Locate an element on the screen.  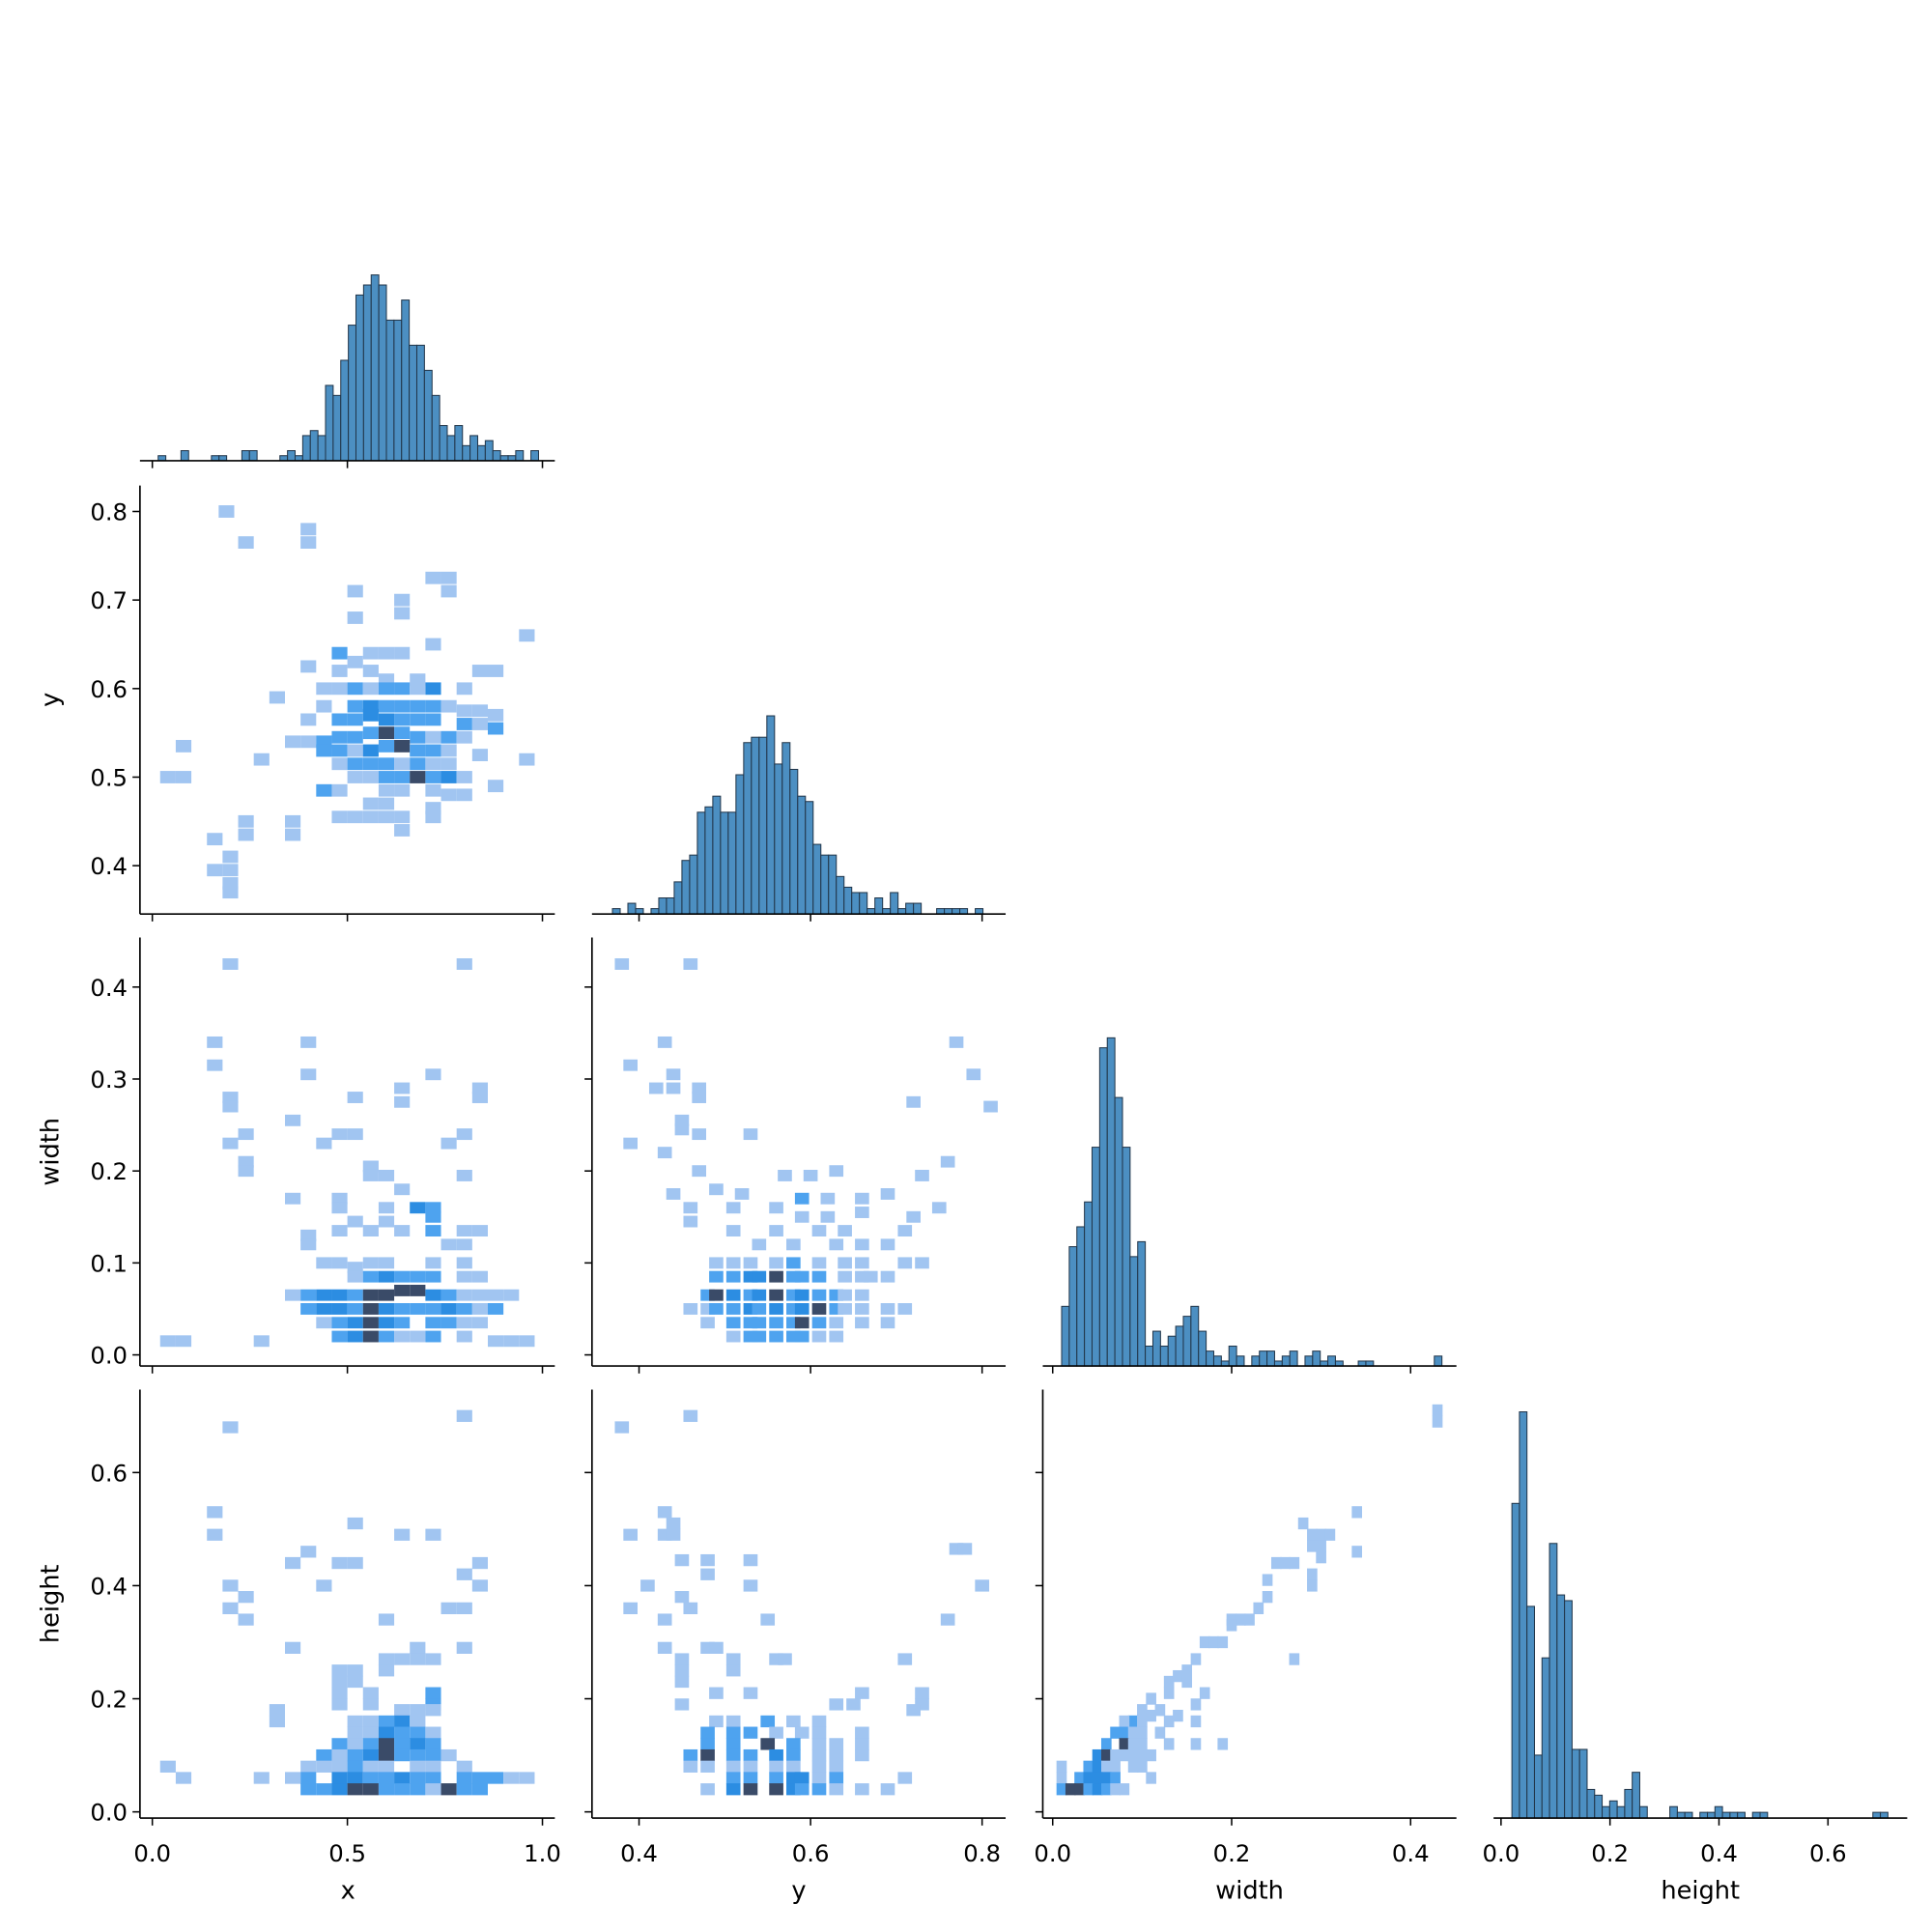
x-tick-label: 0.5 is located at coordinates (347, 1853).